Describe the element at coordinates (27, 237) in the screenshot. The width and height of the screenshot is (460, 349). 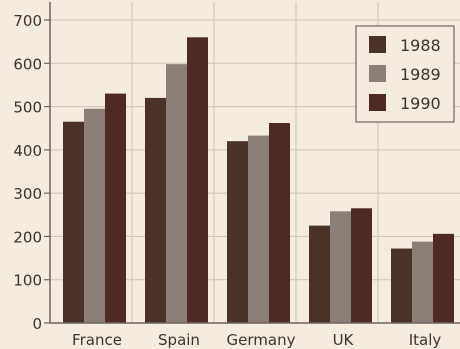
I see `y-tick-label: 200` at that location.